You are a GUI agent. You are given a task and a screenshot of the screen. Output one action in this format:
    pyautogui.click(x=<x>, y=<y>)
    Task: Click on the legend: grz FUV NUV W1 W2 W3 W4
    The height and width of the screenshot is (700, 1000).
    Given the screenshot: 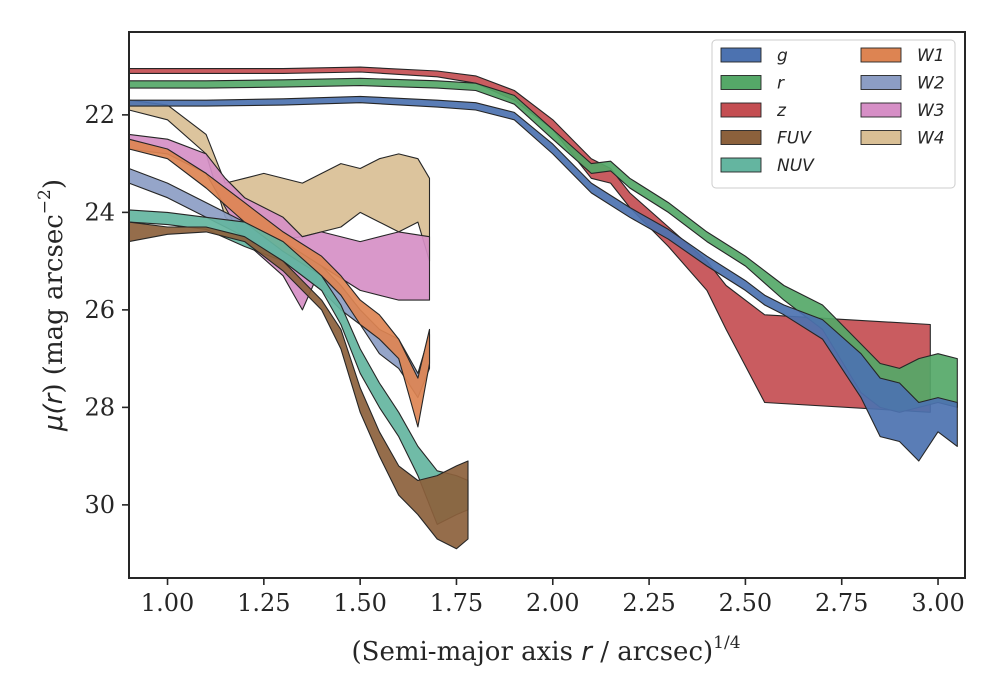 What is the action you would take?
    pyautogui.click(x=833, y=114)
    